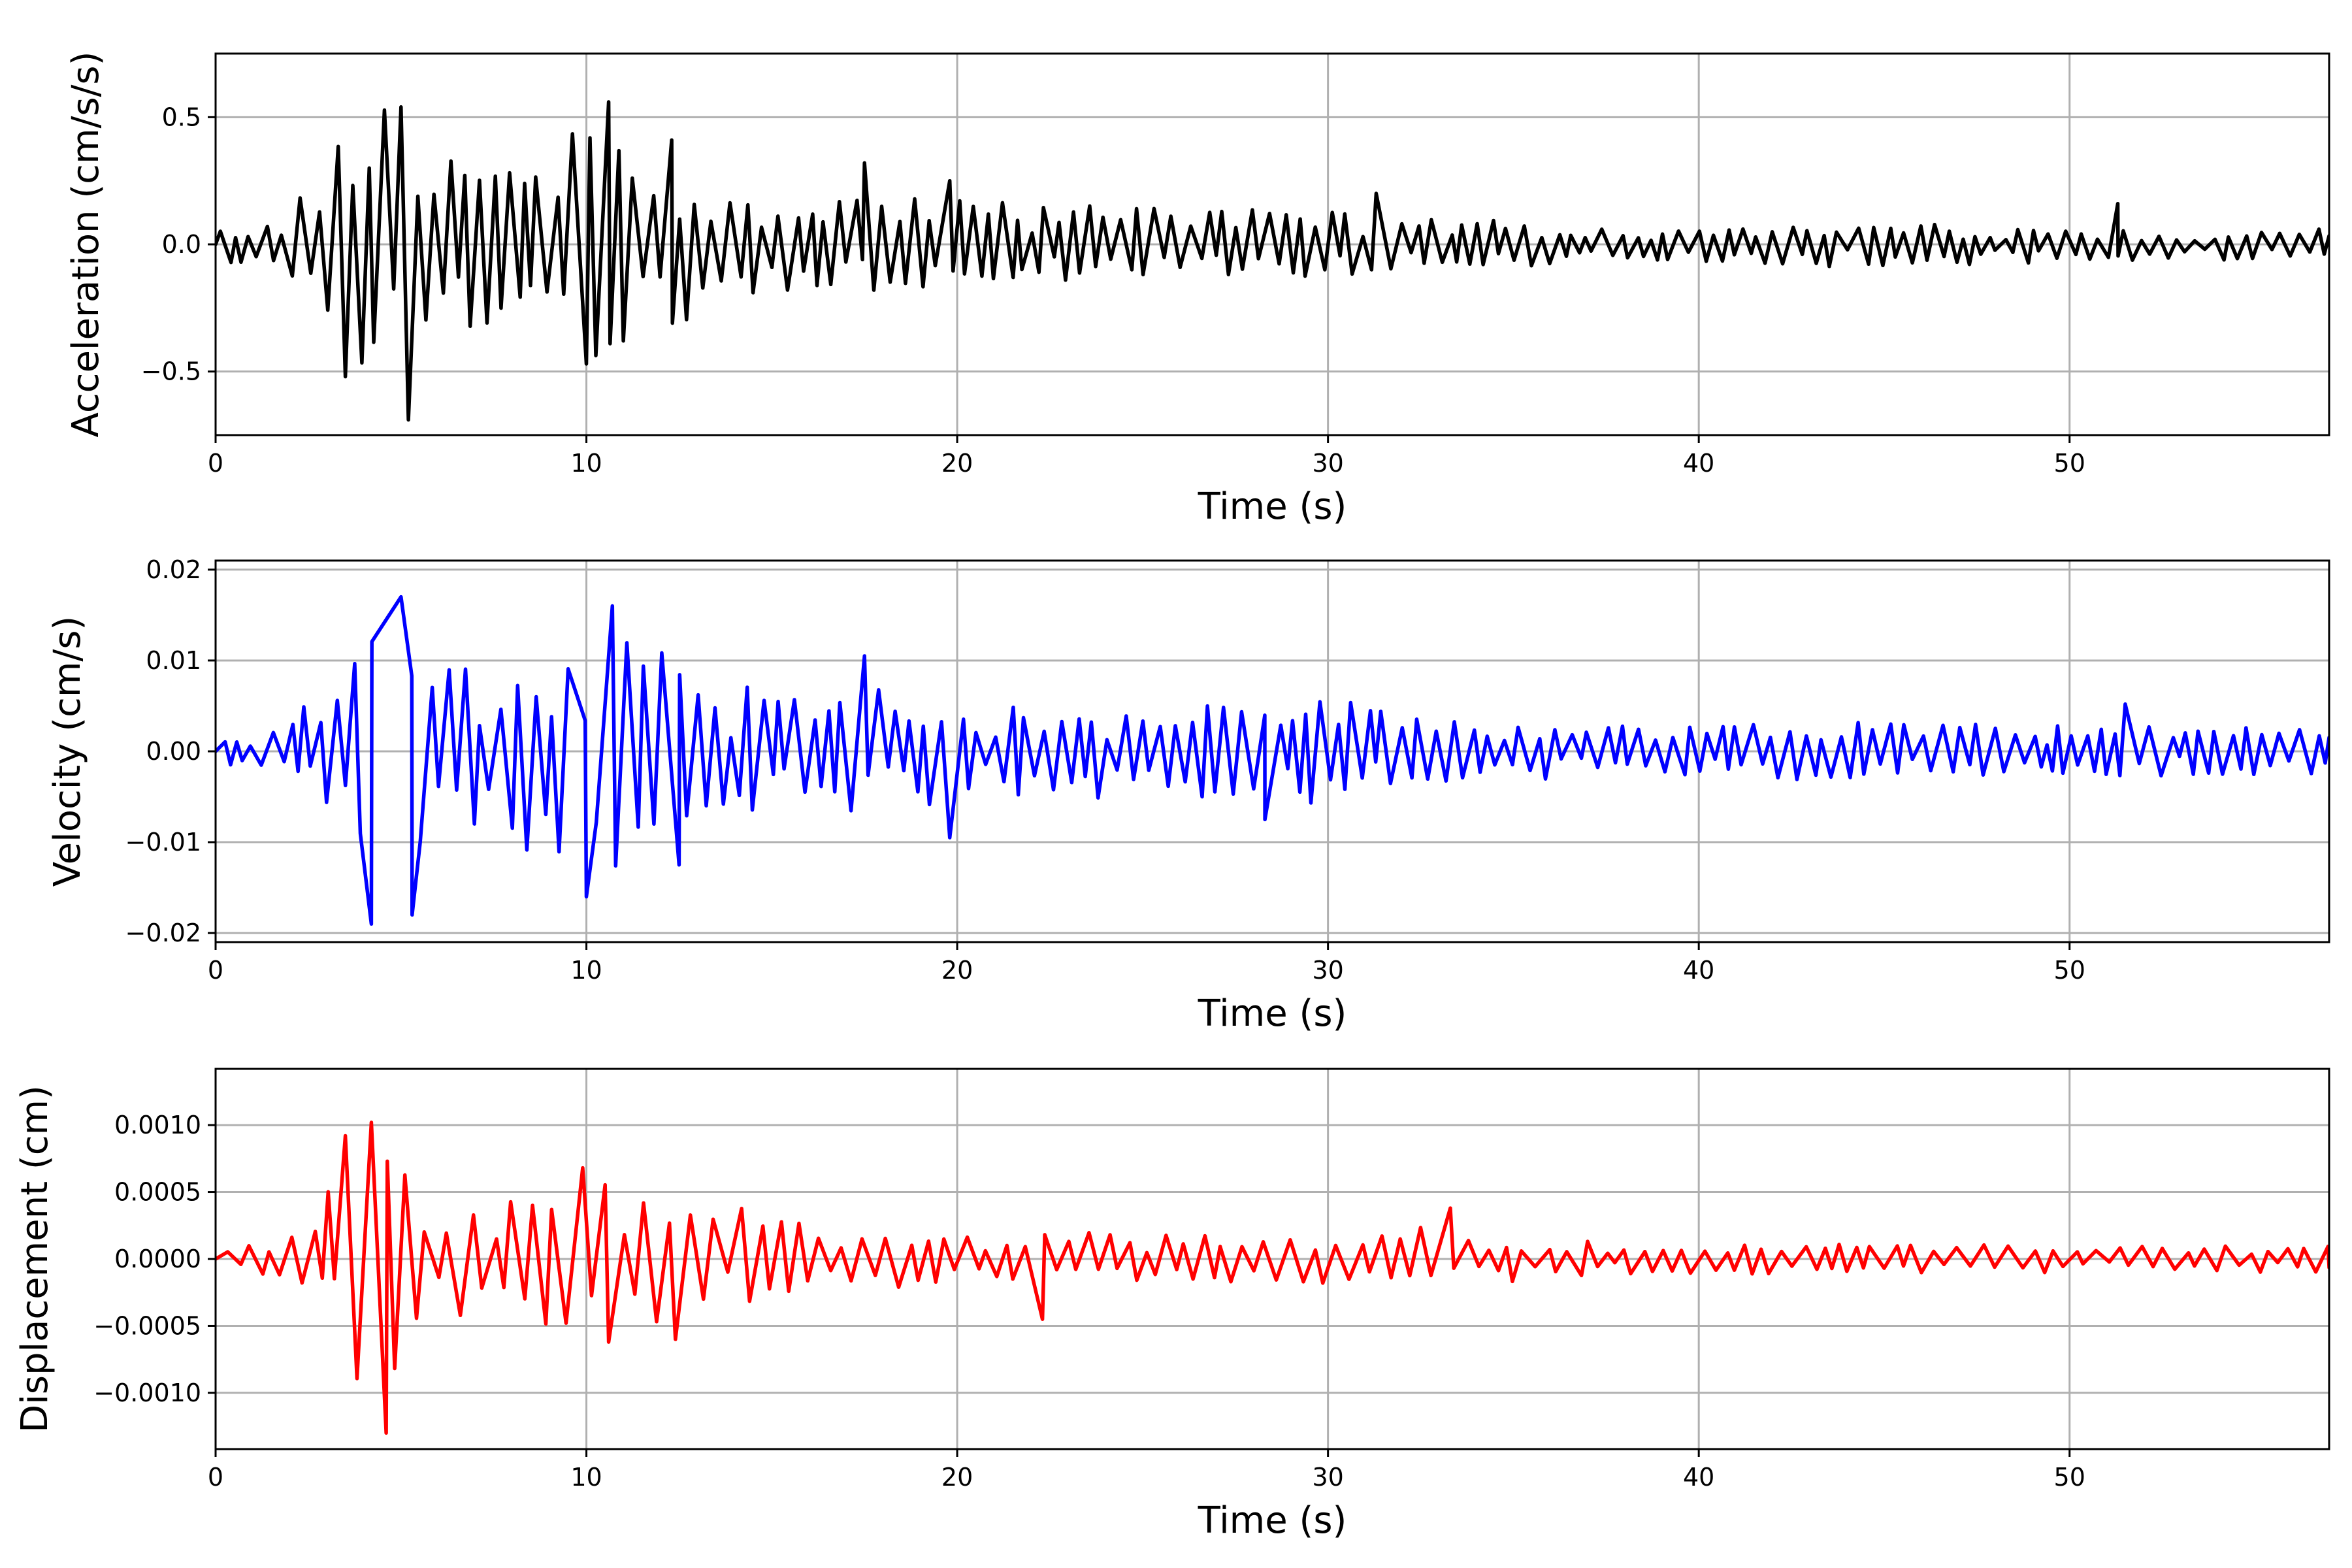 The width and height of the screenshot is (2352, 1568). I want to click on velocity-xtick-label: 30, so click(1327, 970).